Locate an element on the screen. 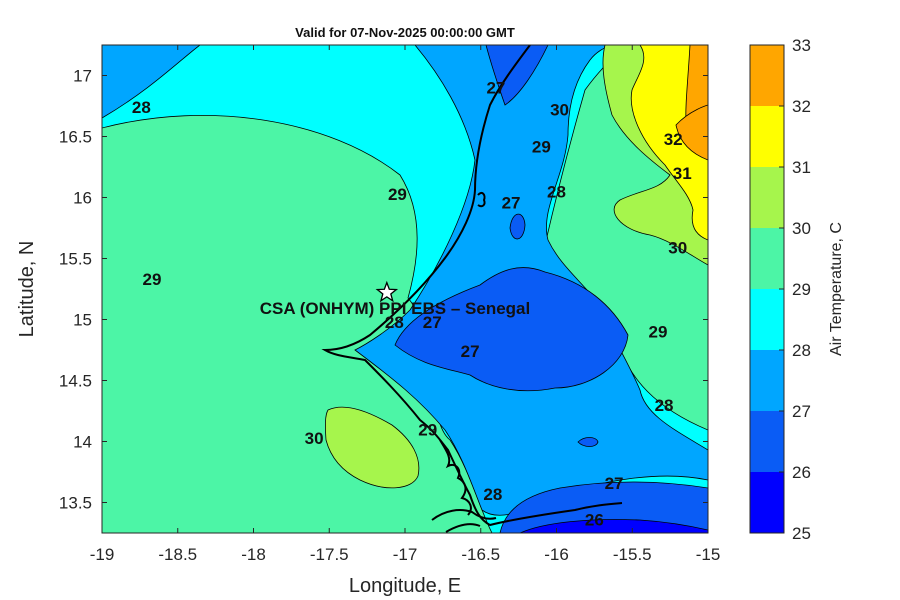  station-label: CSA (ONHYM) PPI EBS – Senegal is located at coordinates (395, 308).